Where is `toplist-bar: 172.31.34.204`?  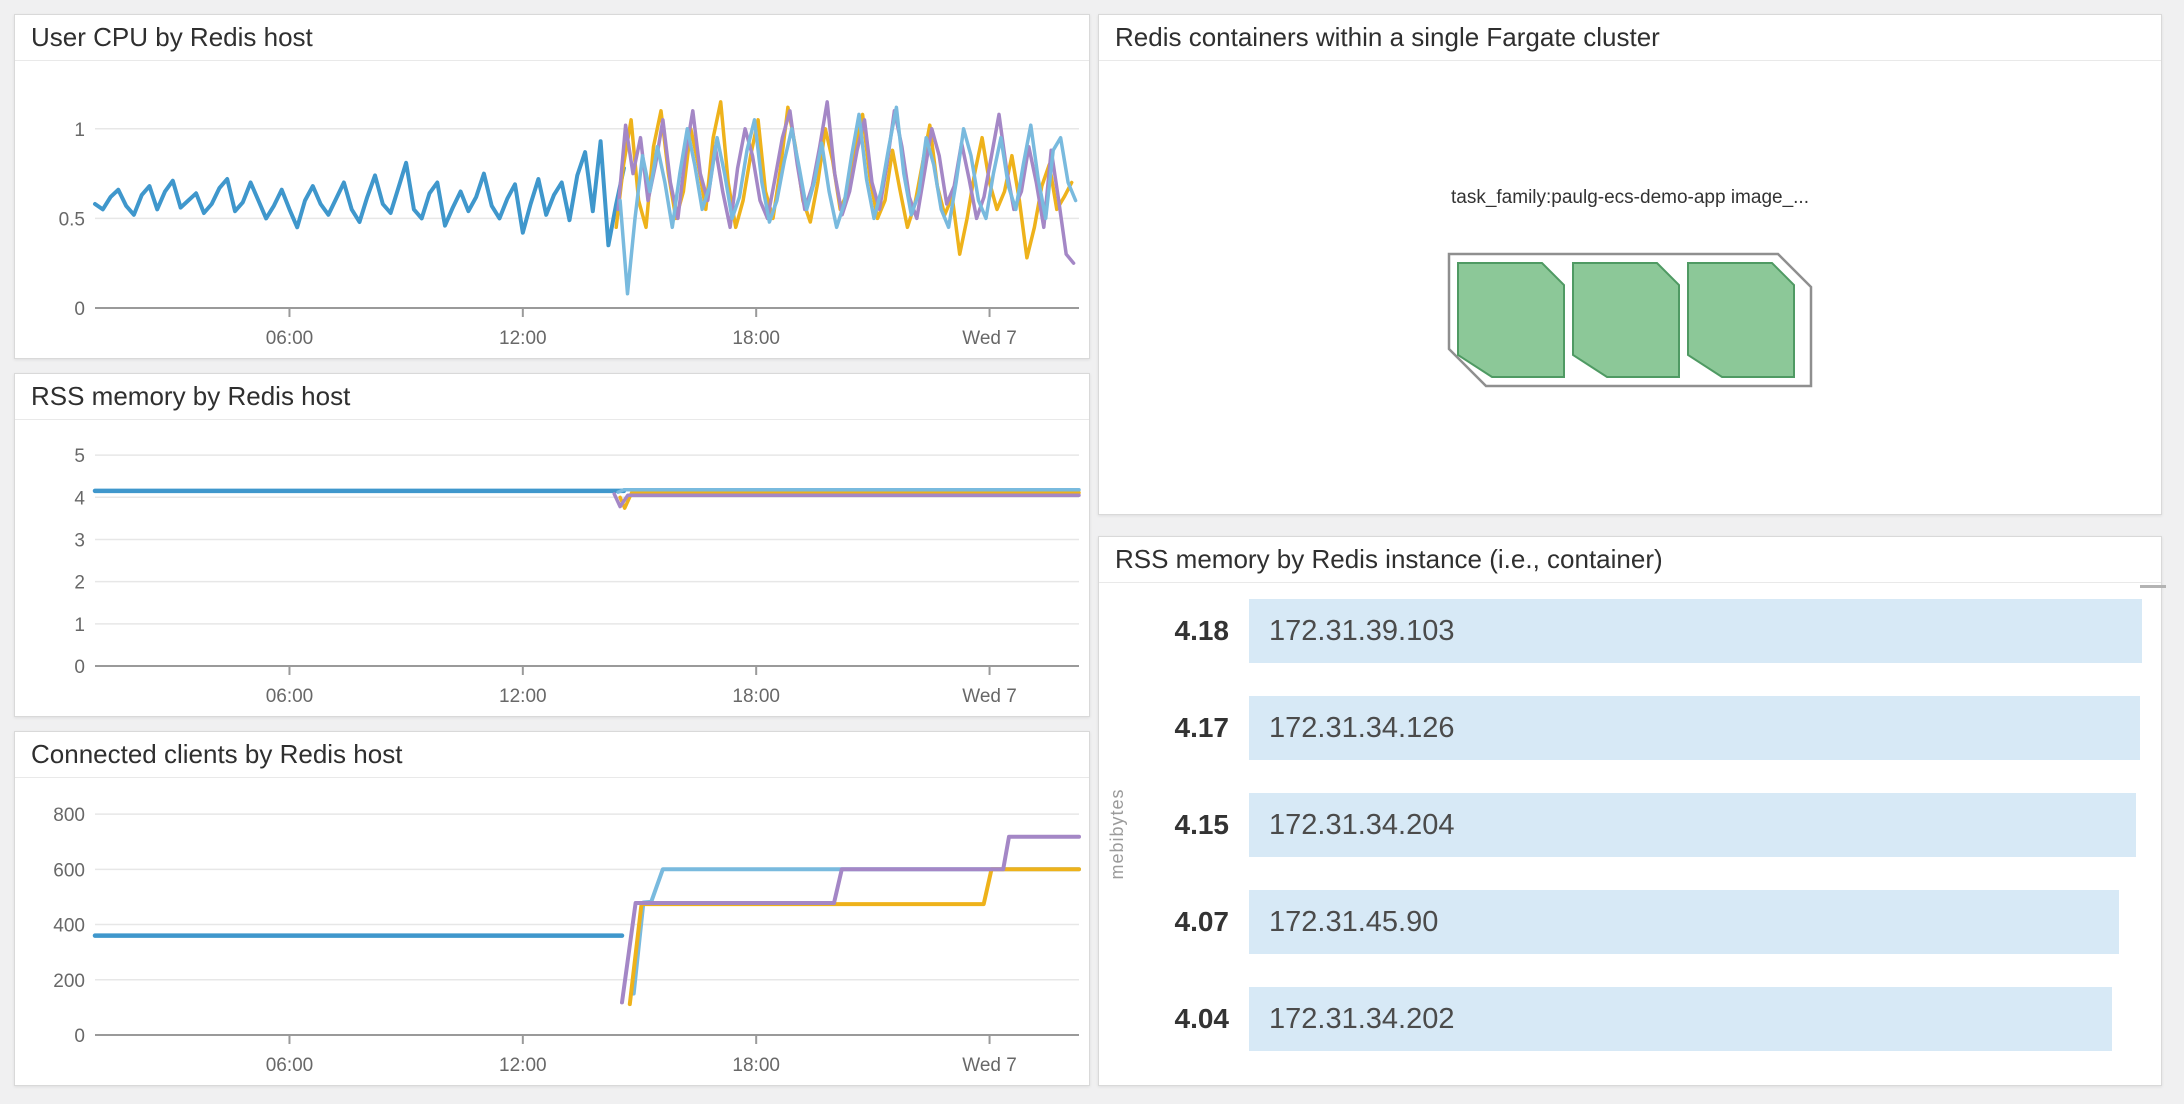
toplist-bar: 172.31.34.204 is located at coordinates (1692, 825).